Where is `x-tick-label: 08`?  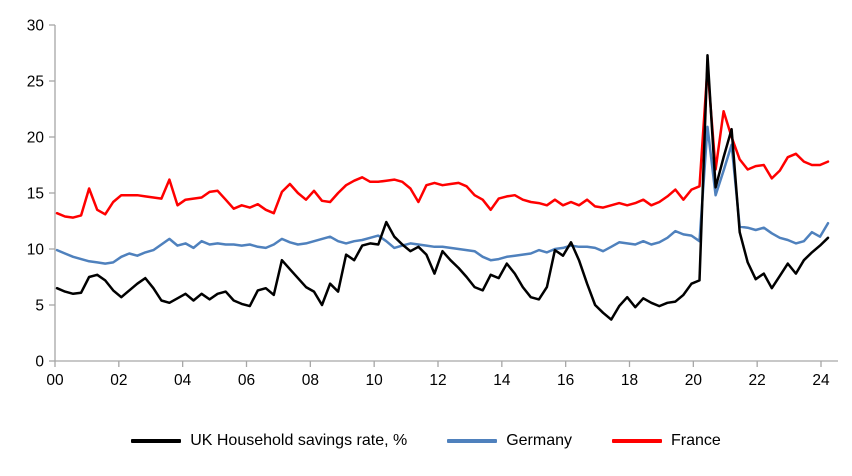 x-tick-label: 08 is located at coordinates (310, 380).